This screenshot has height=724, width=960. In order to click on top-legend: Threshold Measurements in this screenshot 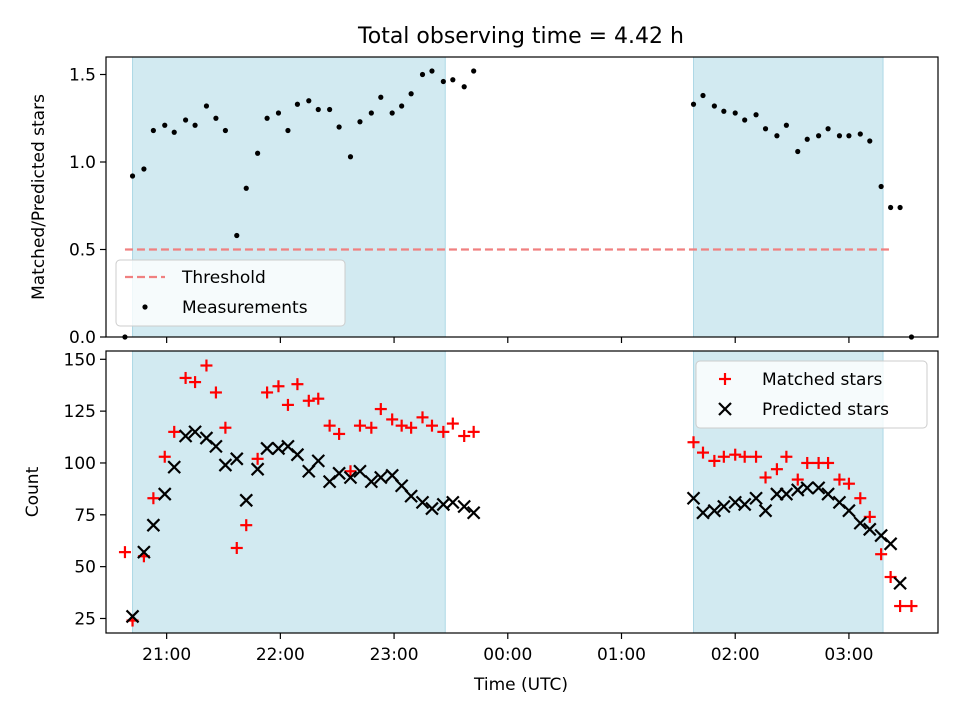, I will do `click(230, 293)`.